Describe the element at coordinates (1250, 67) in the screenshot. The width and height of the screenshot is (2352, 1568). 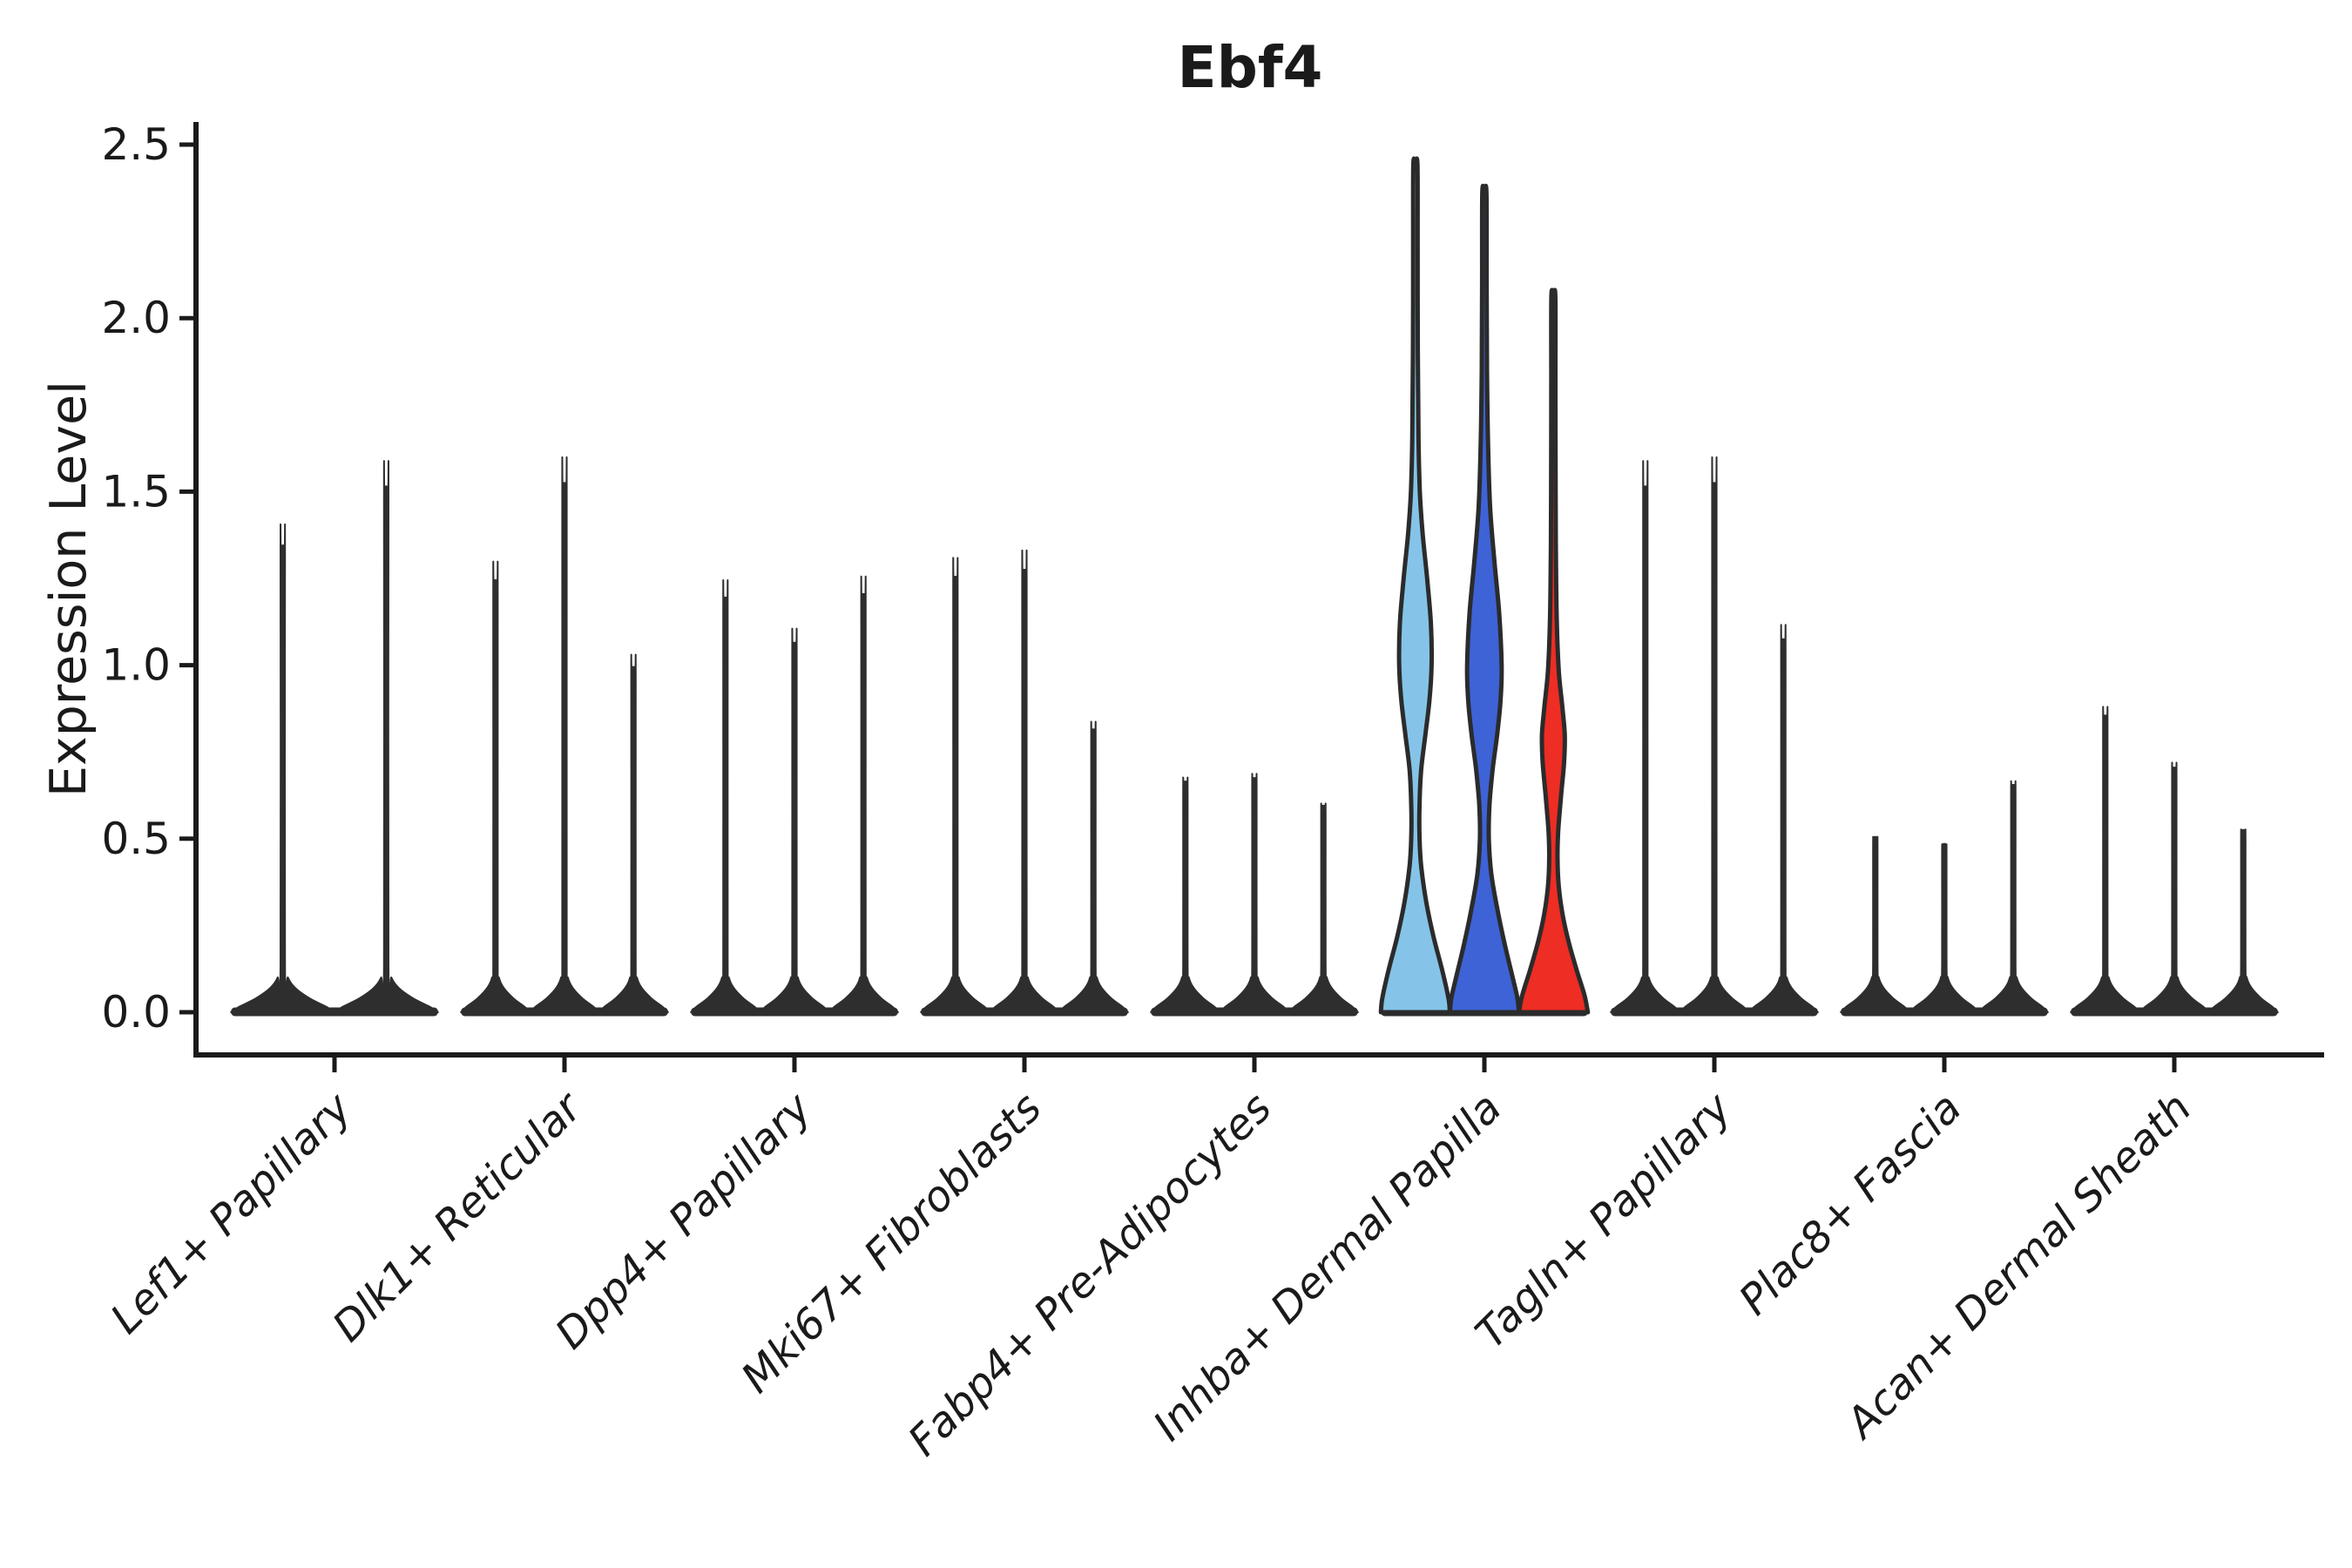
I see `chart-title: Ebf4` at that location.